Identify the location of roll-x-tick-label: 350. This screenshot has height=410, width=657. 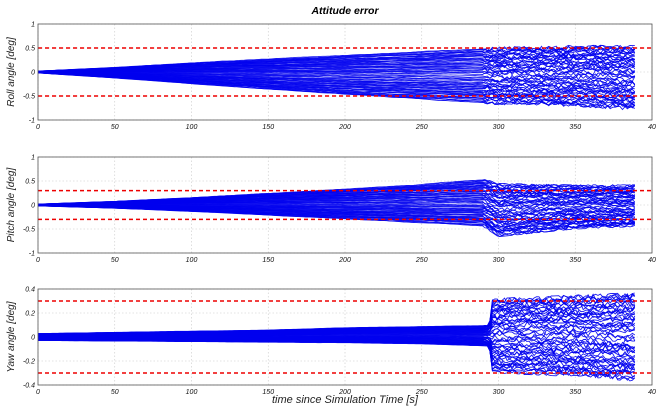
(575, 127).